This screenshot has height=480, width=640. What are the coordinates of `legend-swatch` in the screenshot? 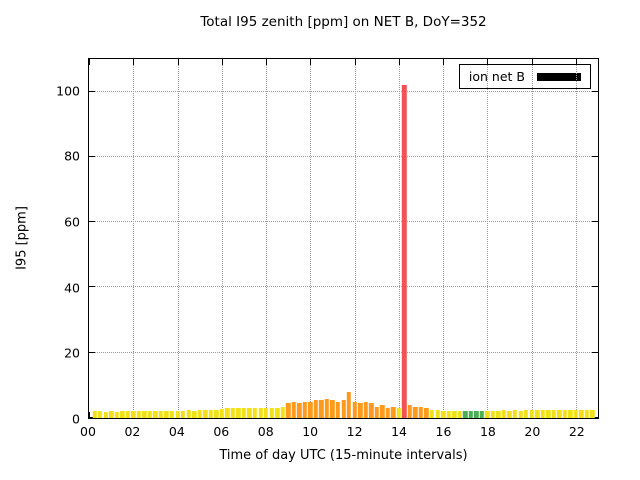 It's located at (559, 76).